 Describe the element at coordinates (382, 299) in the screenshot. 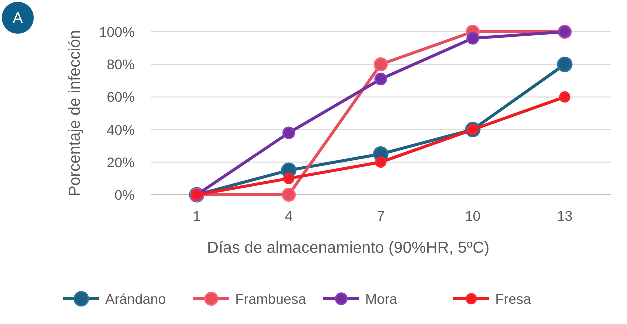

I see `legend-label: Mora` at that location.